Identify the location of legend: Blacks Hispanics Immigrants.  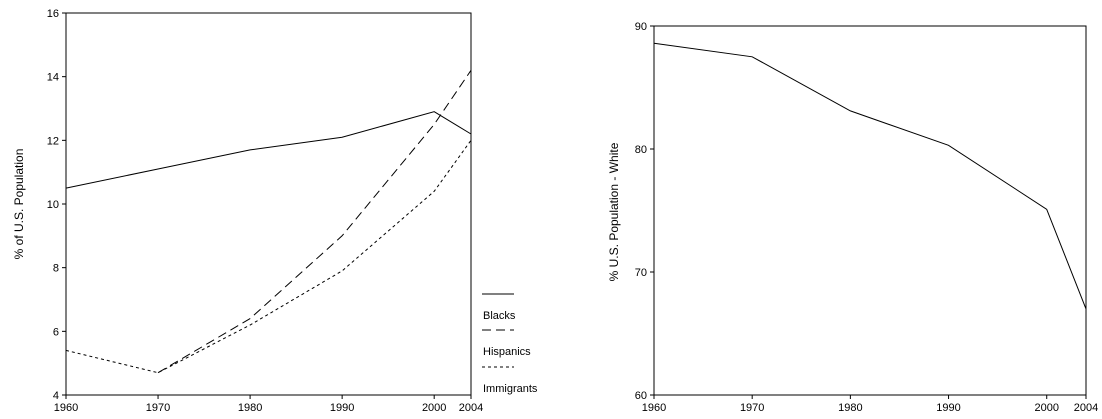
(510, 344).